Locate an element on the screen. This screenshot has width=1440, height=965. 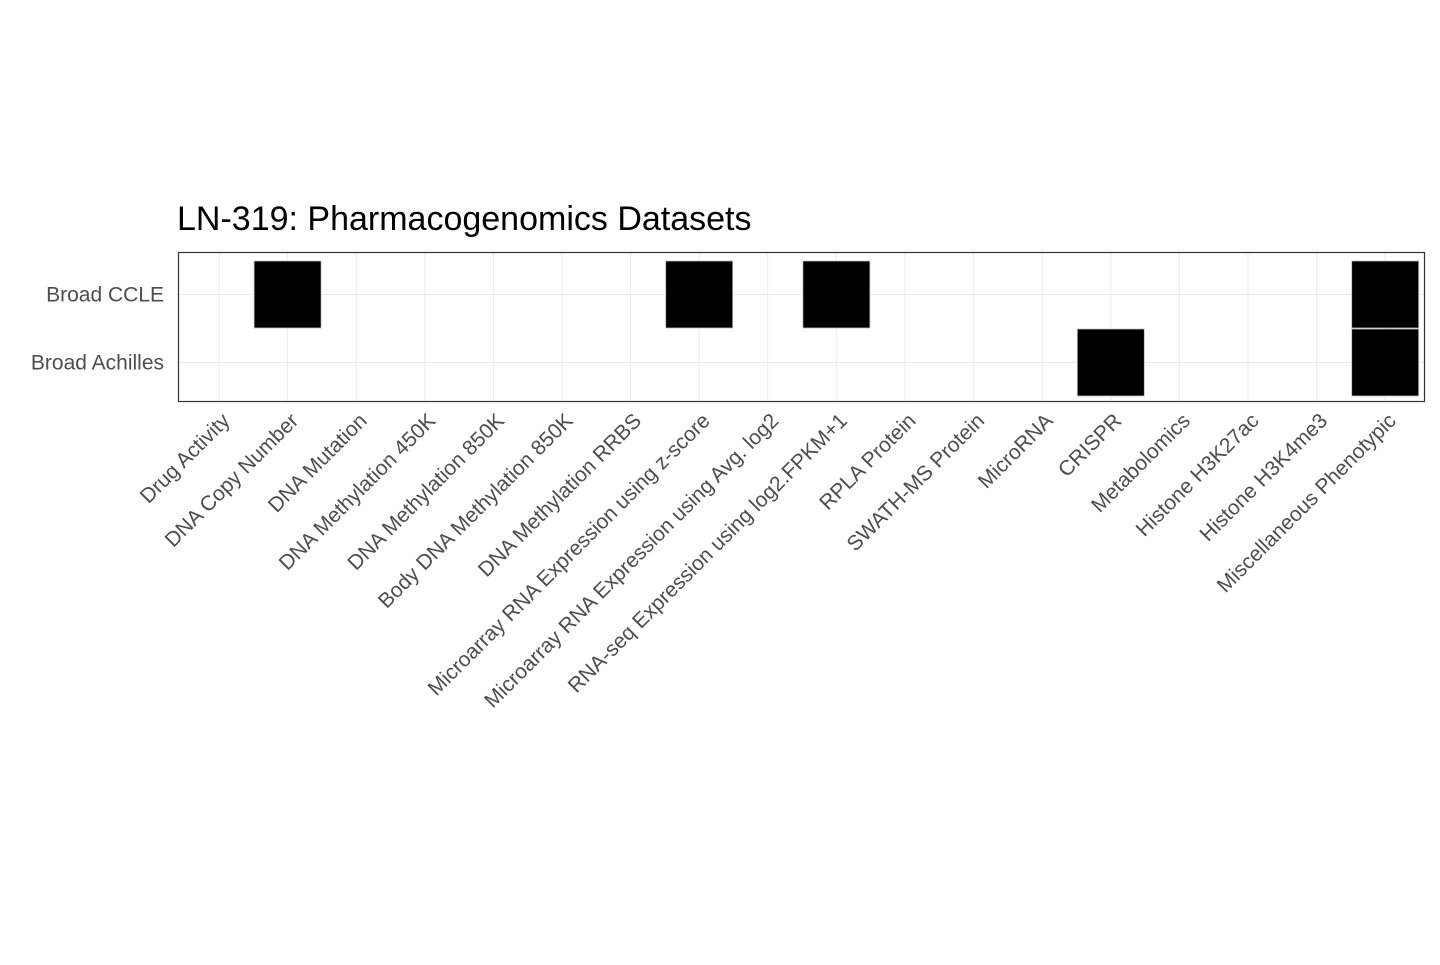
x-tick-label-swath-ms-protein: SWATH-MS Protein is located at coordinates (916, 482).